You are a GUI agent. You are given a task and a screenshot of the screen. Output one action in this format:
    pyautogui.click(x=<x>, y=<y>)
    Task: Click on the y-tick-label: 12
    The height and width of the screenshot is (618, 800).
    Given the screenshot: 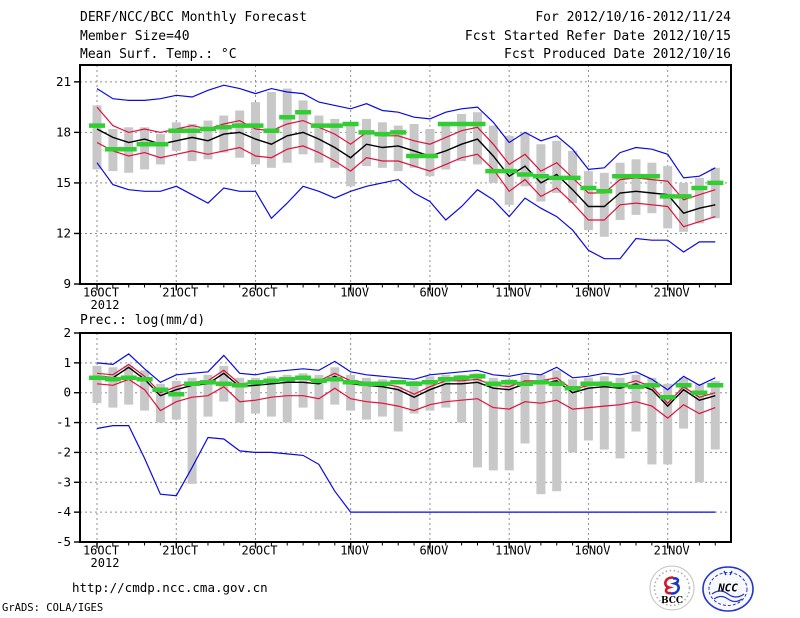 What is the action you would take?
    pyautogui.click(x=63, y=232)
    